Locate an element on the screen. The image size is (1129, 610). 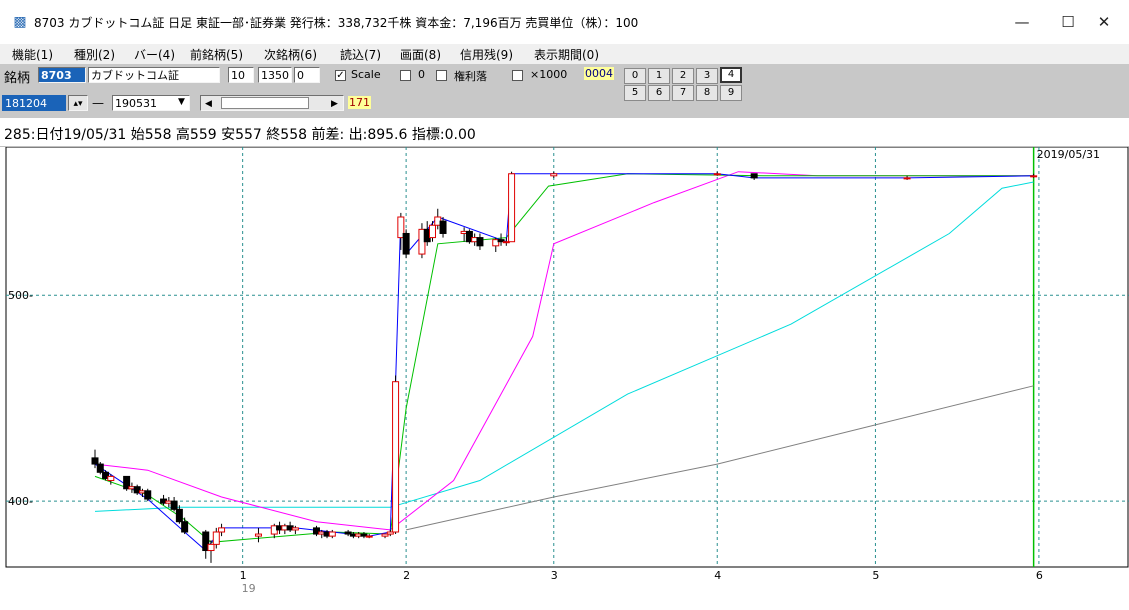
y-tick-label: 500- is located at coordinates (20, 295).